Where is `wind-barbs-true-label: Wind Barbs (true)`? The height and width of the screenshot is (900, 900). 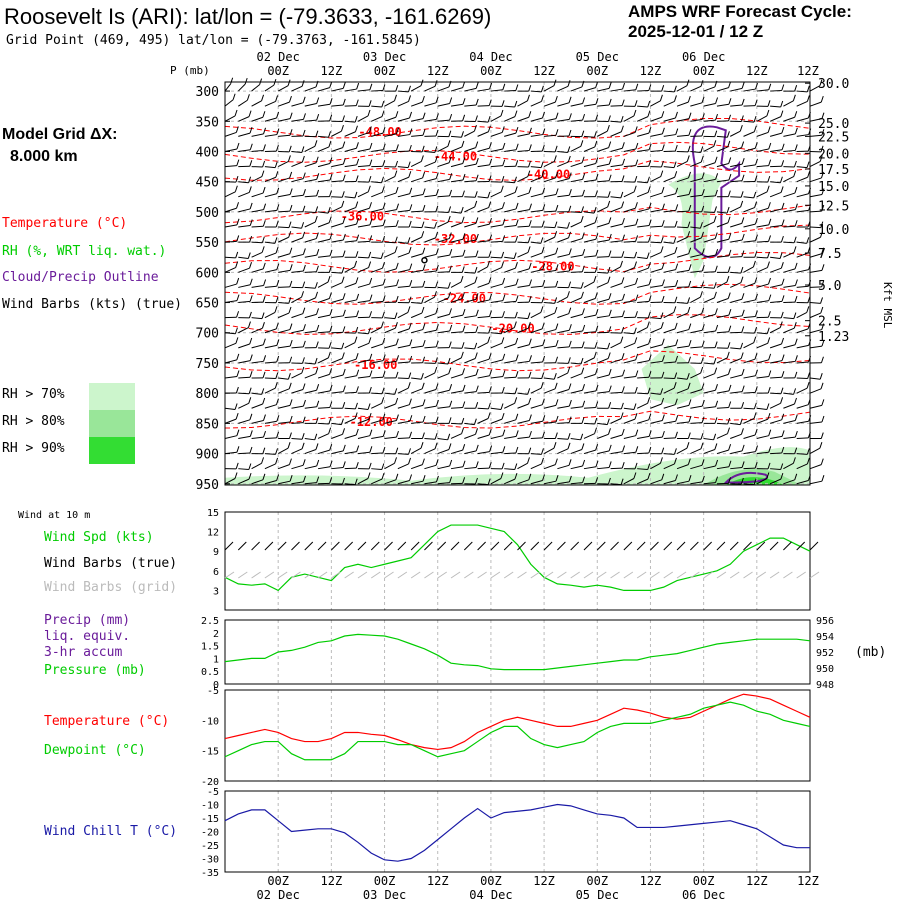
wind-barbs-true-label: Wind Barbs (true) is located at coordinates (111, 563).